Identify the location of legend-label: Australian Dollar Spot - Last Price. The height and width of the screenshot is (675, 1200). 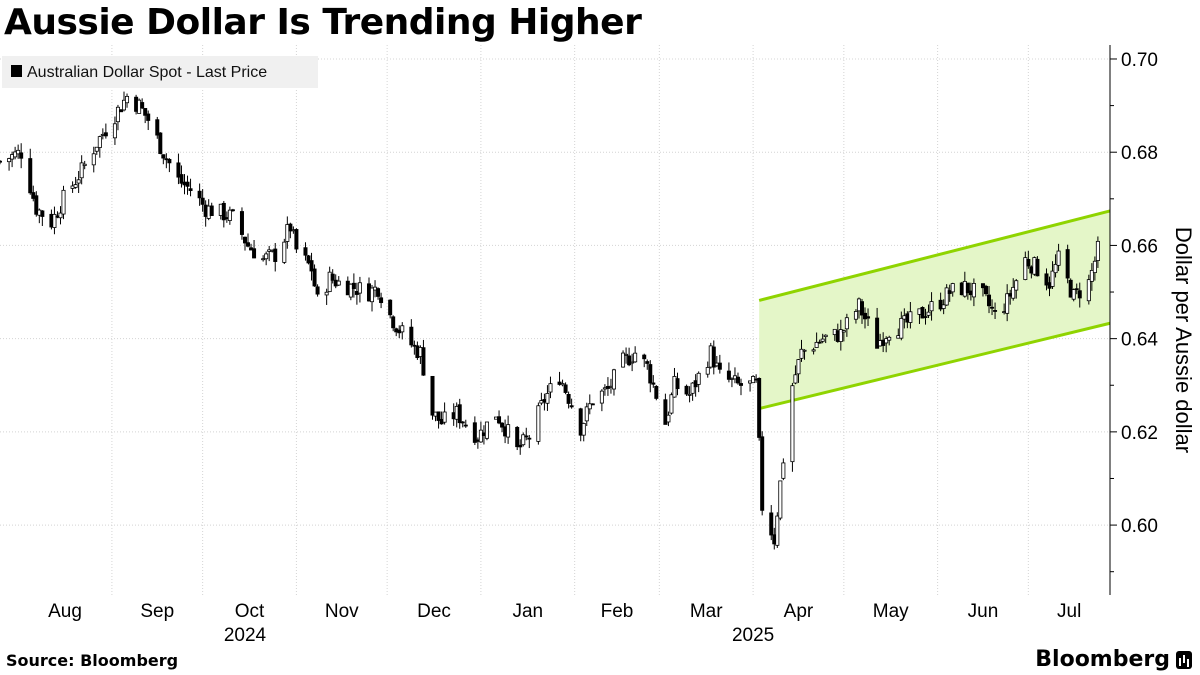
(147, 72).